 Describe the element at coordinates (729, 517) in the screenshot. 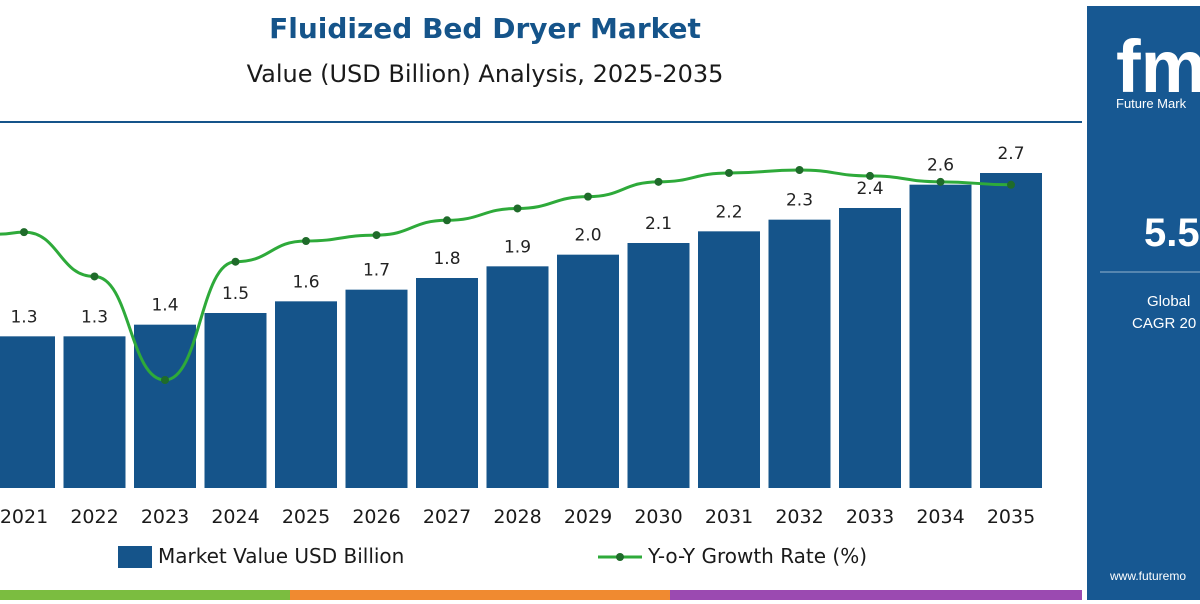

I see `x-tick-label-2031: 2031` at that location.